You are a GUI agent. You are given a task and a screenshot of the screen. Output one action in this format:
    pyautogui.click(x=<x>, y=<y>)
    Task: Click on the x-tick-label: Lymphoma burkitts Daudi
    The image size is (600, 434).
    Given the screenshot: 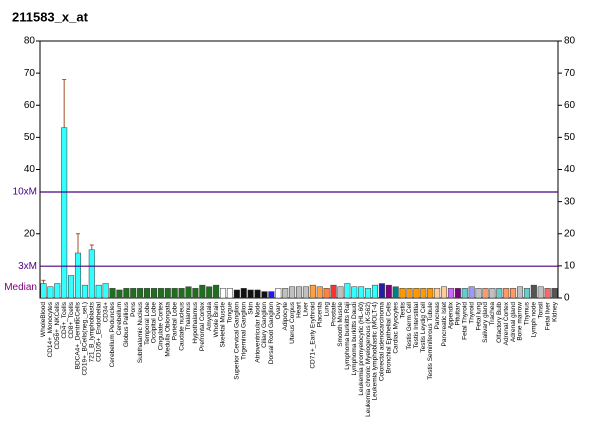 What is the action you would take?
    pyautogui.click(x=354, y=338)
    